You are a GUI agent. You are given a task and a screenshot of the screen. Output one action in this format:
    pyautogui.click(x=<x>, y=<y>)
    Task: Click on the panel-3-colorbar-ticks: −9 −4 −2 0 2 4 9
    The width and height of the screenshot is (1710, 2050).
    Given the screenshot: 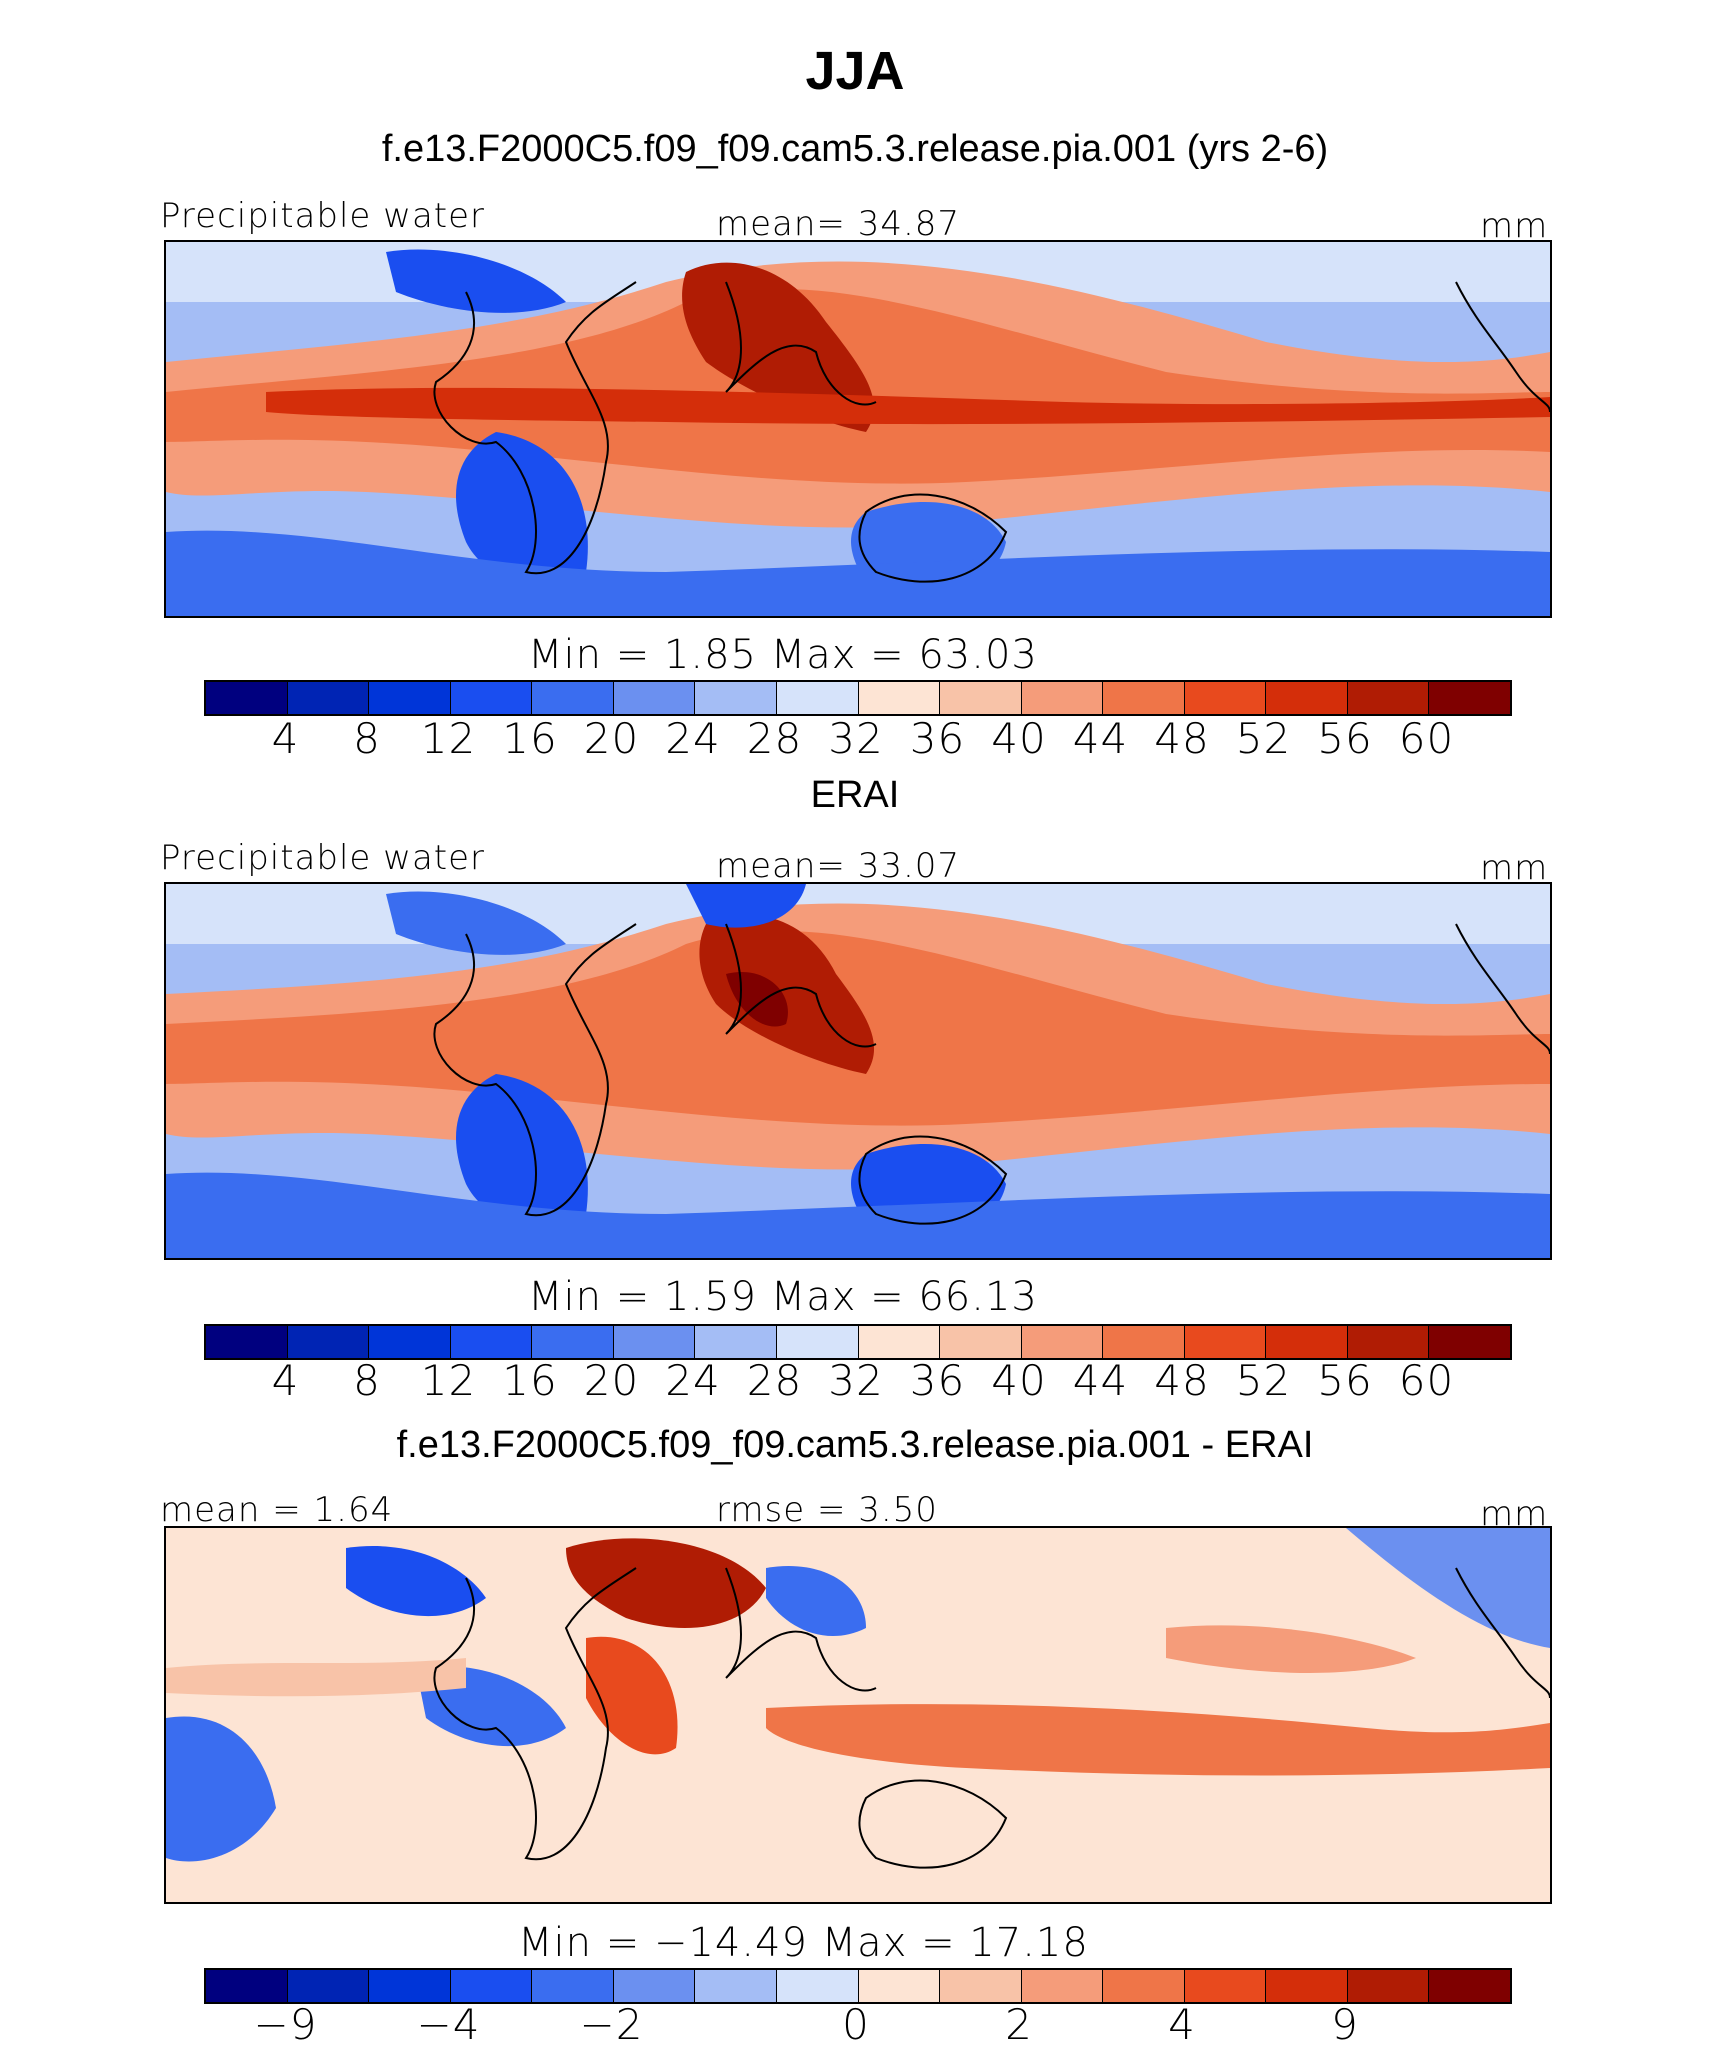 What is the action you would take?
    pyautogui.click(x=858, y=2025)
    